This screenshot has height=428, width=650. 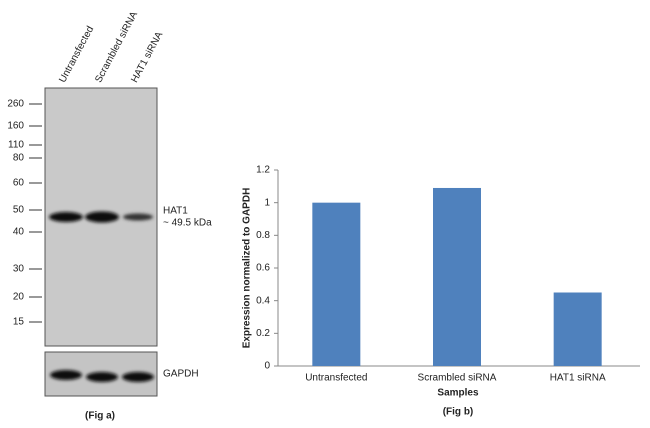 What do you see at coordinates (457, 378) in the screenshot?
I see `x-tick-label: Scrambled siRNA` at bounding box center [457, 378].